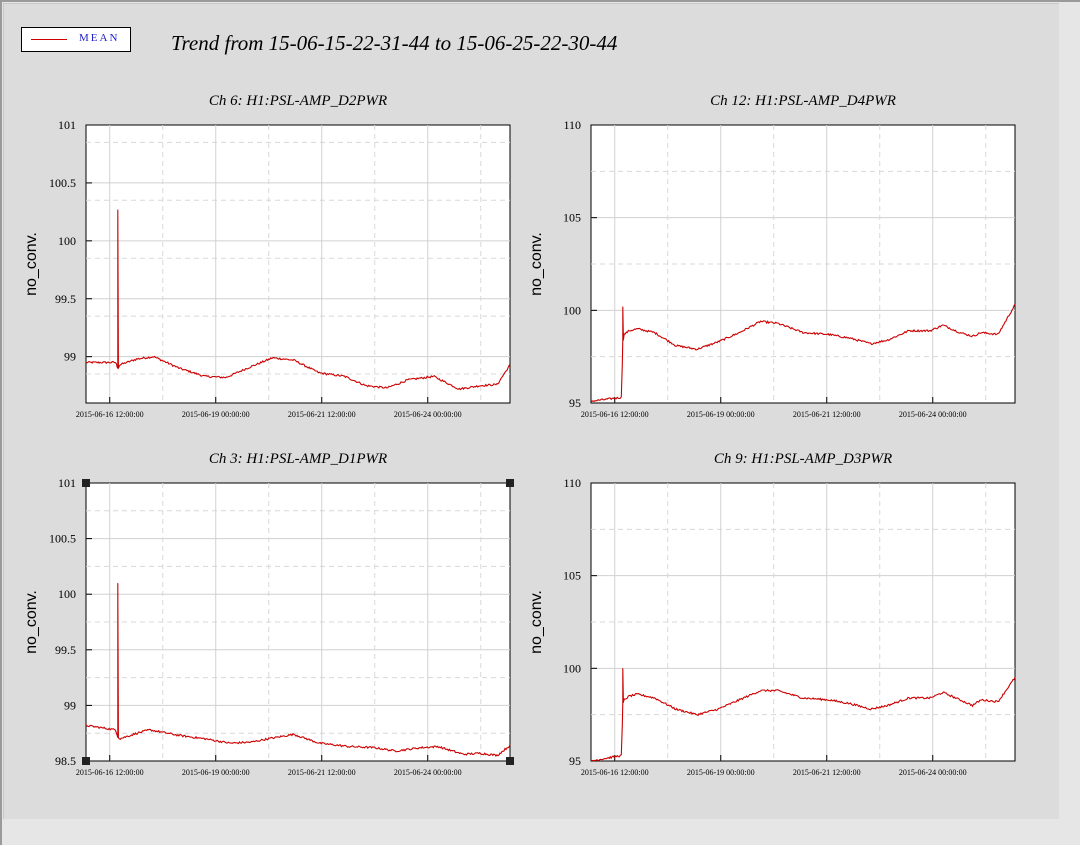  Describe the element at coordinates (49, 39) in the screenshot. I see `legend-line-swatch` at that location.